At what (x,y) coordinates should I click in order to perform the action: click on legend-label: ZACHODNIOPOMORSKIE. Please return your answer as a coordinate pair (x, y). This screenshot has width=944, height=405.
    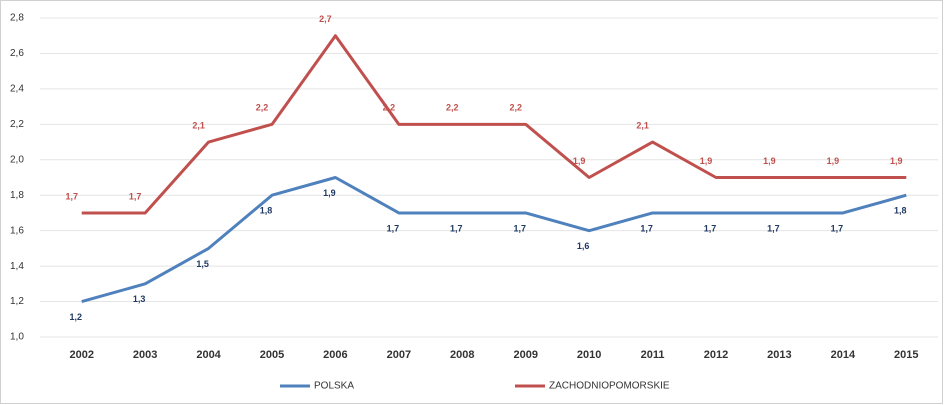
    Looking at the image, I should click on (609, 386).